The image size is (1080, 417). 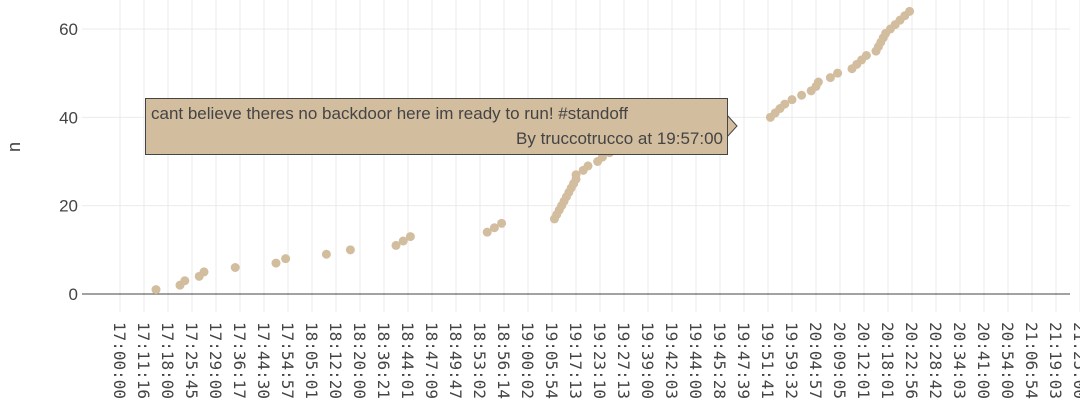 What do you see at coordinates (935, 360) in the screenshot?
I see `x-tick-label: 20:28:42` at bounding box center [935, 360].